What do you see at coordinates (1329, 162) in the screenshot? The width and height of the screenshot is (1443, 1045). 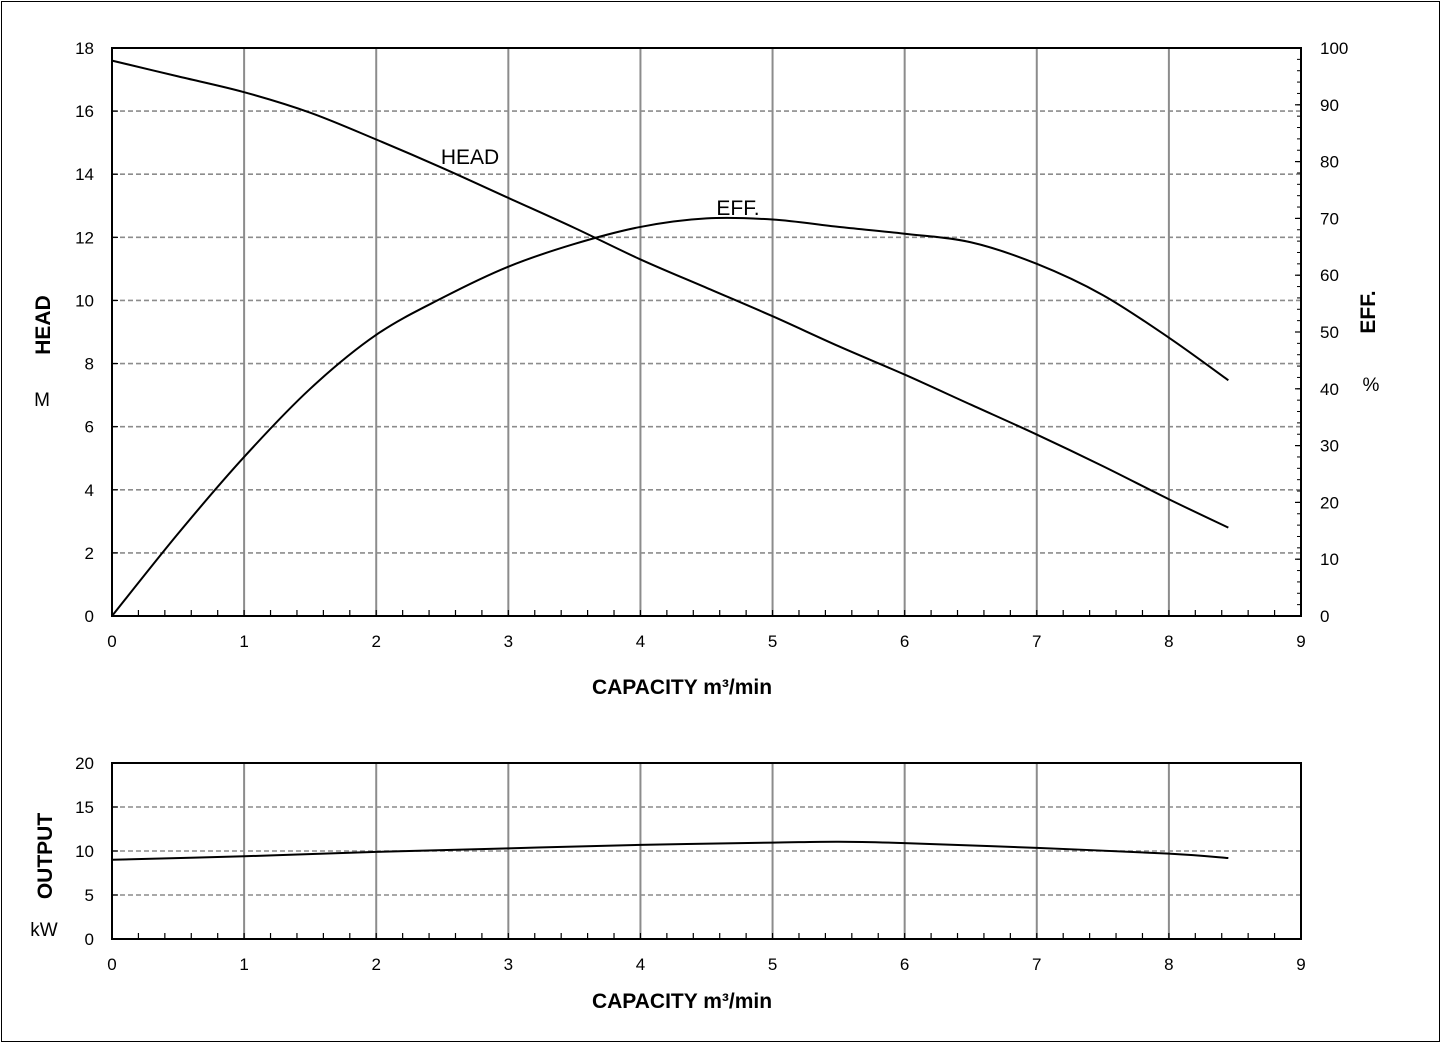 I see `y2-tick-label: 80` at bounding box center [1329, 162].